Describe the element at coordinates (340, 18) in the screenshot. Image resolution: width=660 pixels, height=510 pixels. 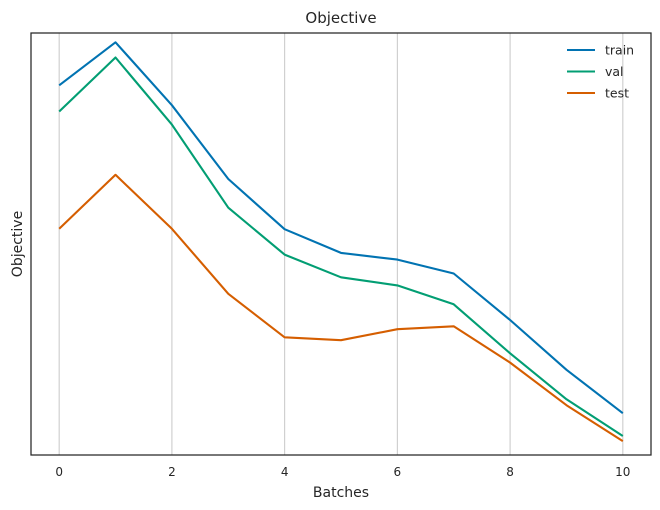
I see `chart-title: Objective` at that location.